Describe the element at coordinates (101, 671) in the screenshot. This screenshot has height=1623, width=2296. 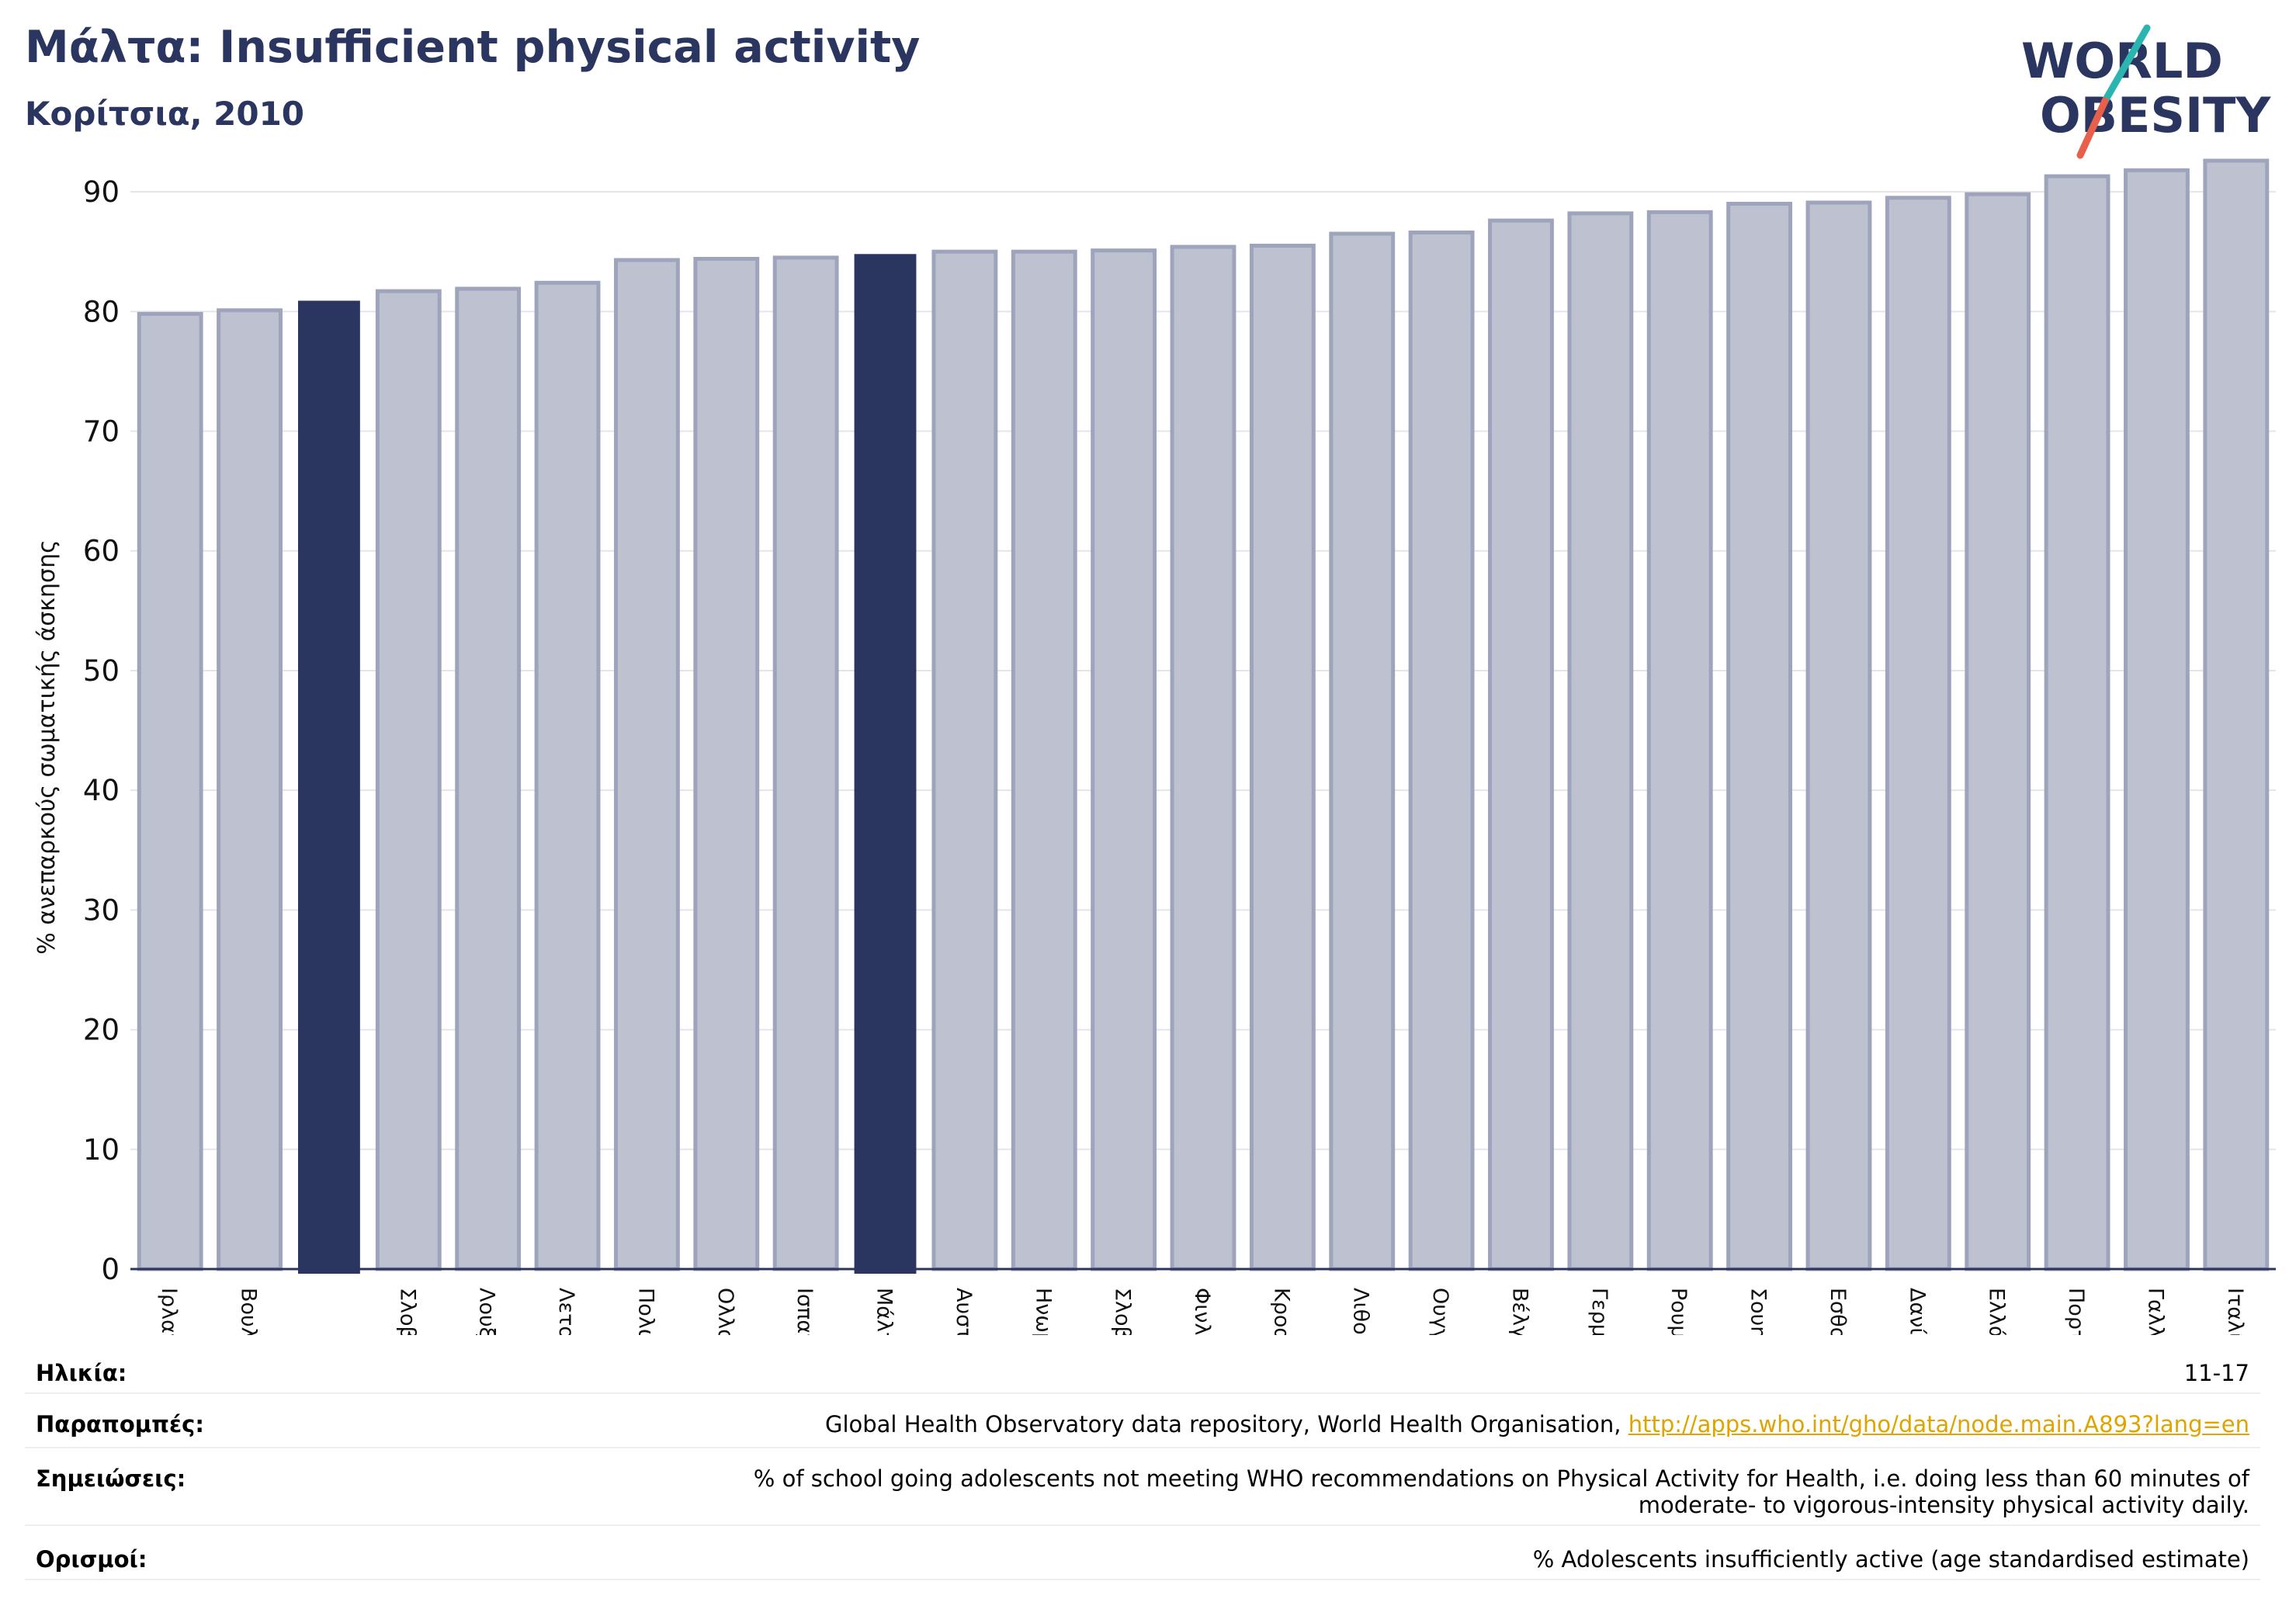
I see `y-tick-label: 50` at that location.